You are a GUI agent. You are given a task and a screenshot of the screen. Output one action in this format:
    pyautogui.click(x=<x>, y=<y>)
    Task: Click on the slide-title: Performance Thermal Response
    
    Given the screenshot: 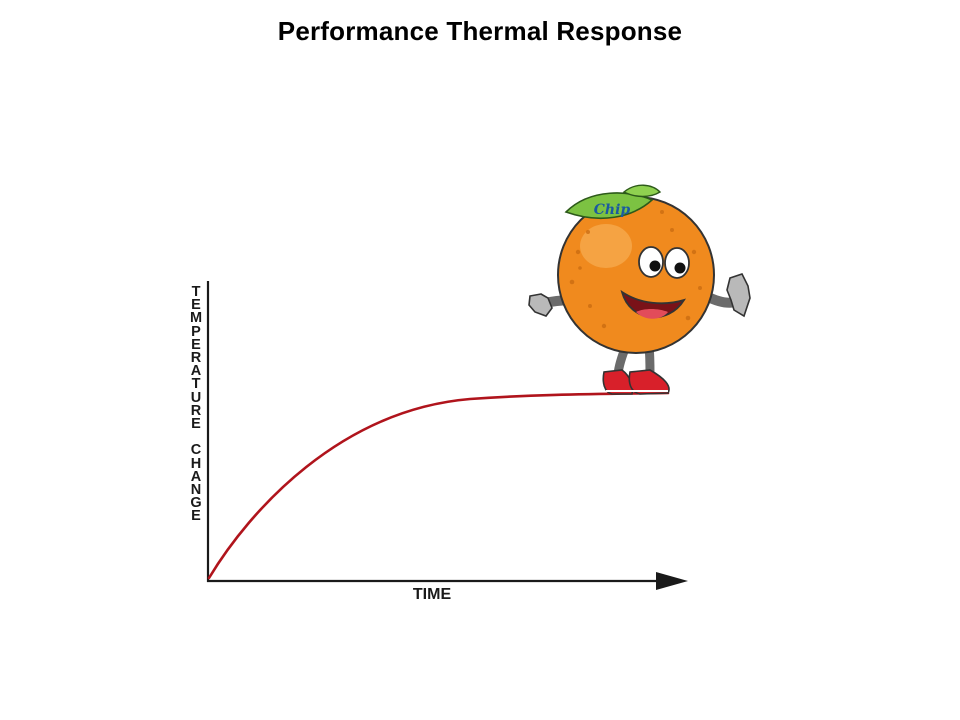 What is the action you would take?
    pyautogui.click(x=480, y=31)
    